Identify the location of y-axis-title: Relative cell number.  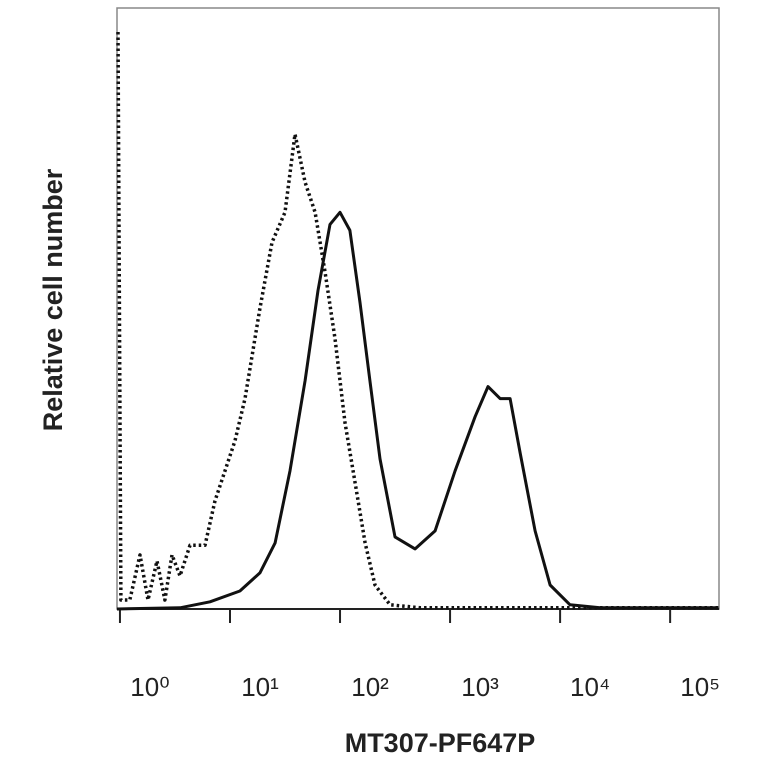
(53, 299).